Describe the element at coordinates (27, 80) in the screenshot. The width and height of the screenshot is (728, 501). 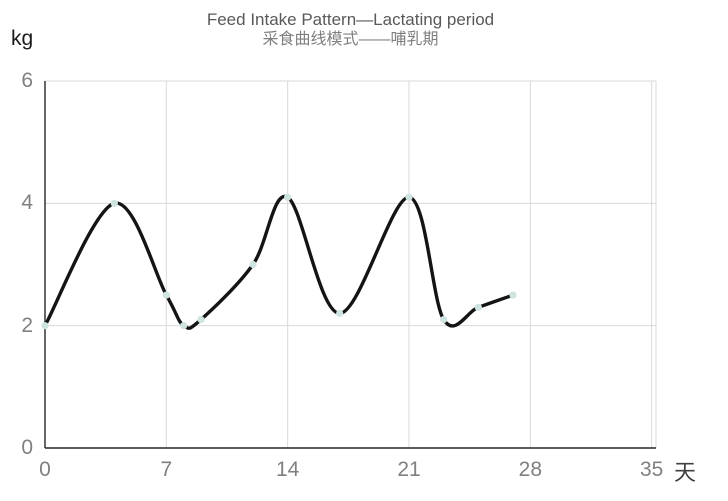
I see `y-tick-label: 6` at that location.